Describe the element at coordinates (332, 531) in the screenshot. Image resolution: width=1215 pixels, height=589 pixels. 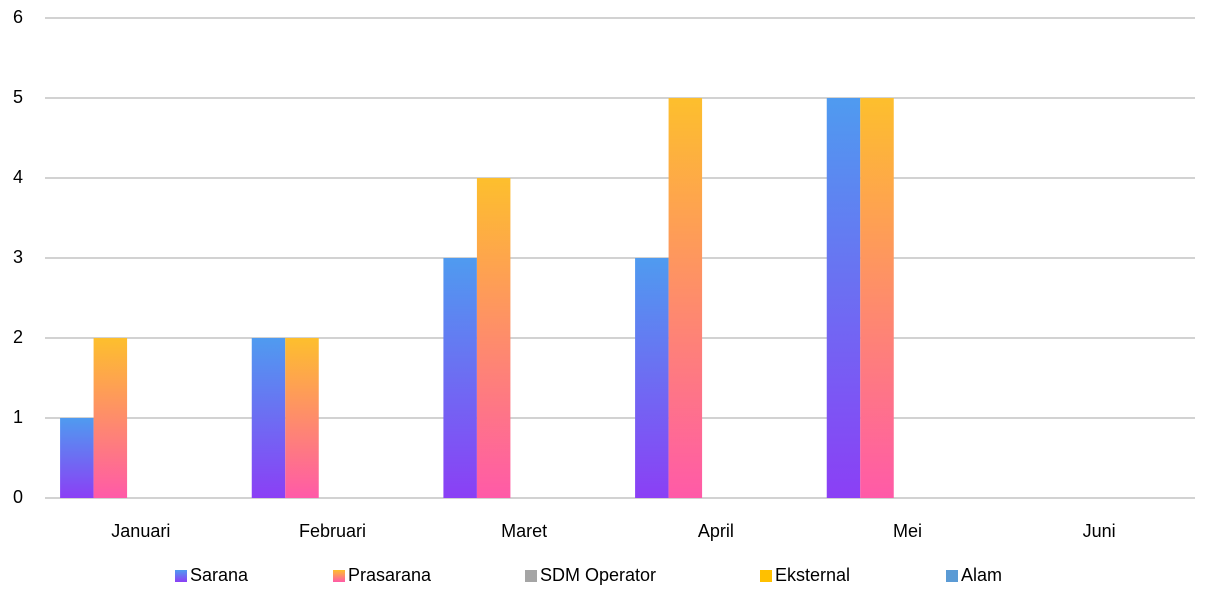
I see `x-tick-label: Februari` at that location.